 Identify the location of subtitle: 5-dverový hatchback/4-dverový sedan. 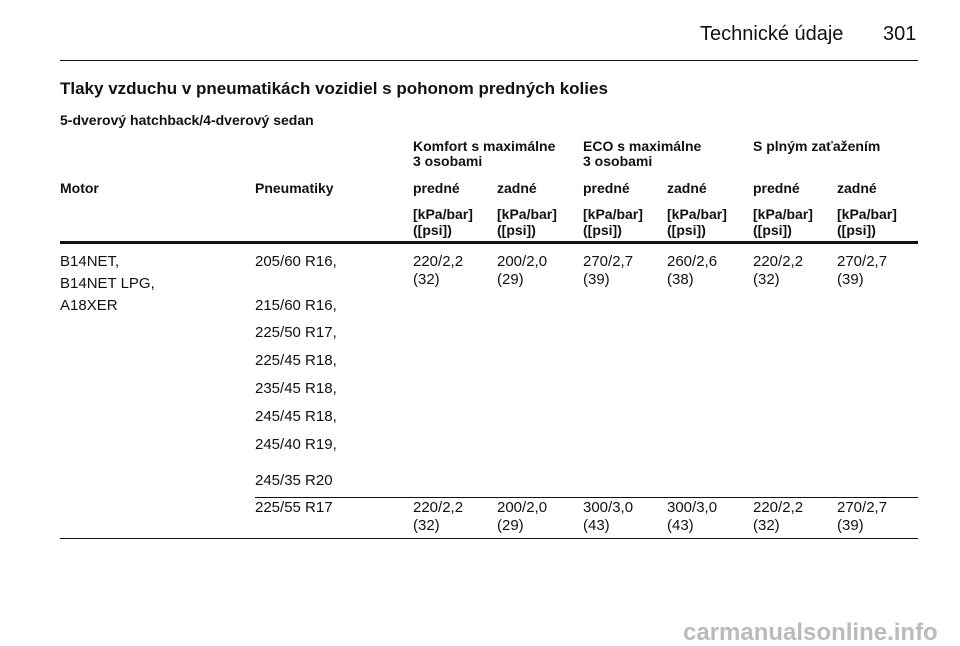
(187, 120).